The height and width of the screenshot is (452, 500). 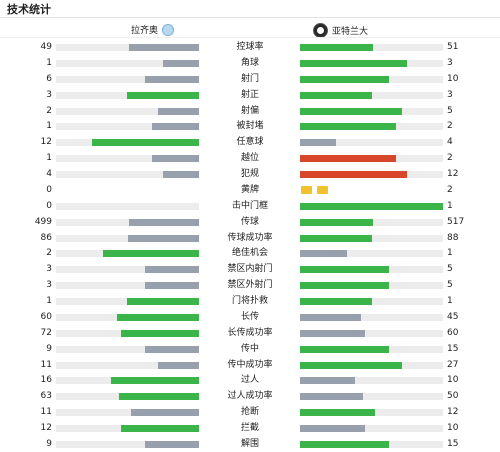 I want to click on stat-label: 长传成功率, so click(x=250, y=332).